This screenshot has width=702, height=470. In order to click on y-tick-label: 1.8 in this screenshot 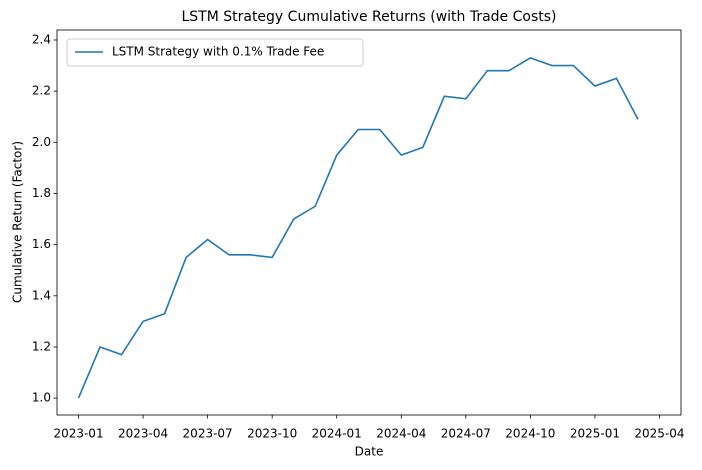, I will do `click(41, 193)`.